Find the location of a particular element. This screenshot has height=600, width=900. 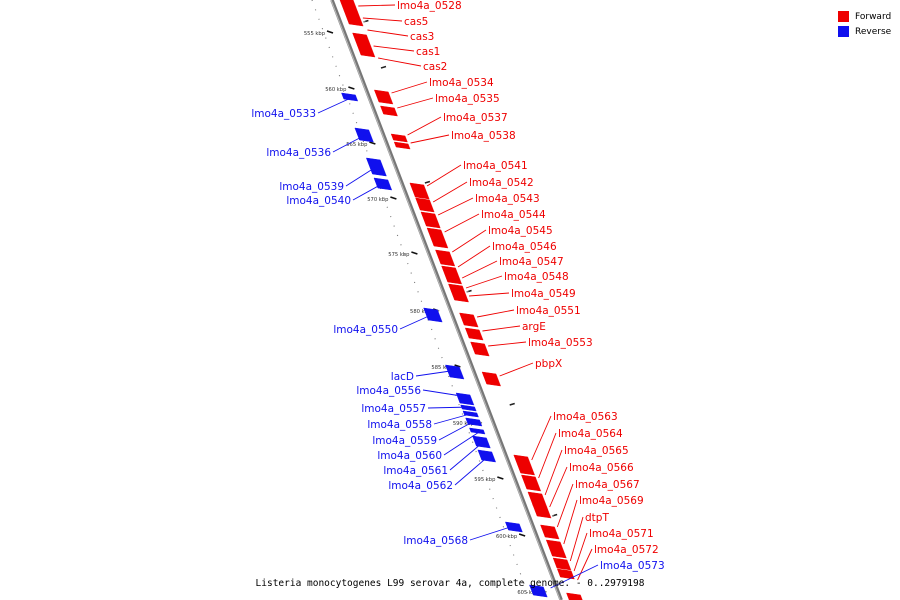

forward-gene-label: lmo4a_0549 is located at coordinates (543, 294).